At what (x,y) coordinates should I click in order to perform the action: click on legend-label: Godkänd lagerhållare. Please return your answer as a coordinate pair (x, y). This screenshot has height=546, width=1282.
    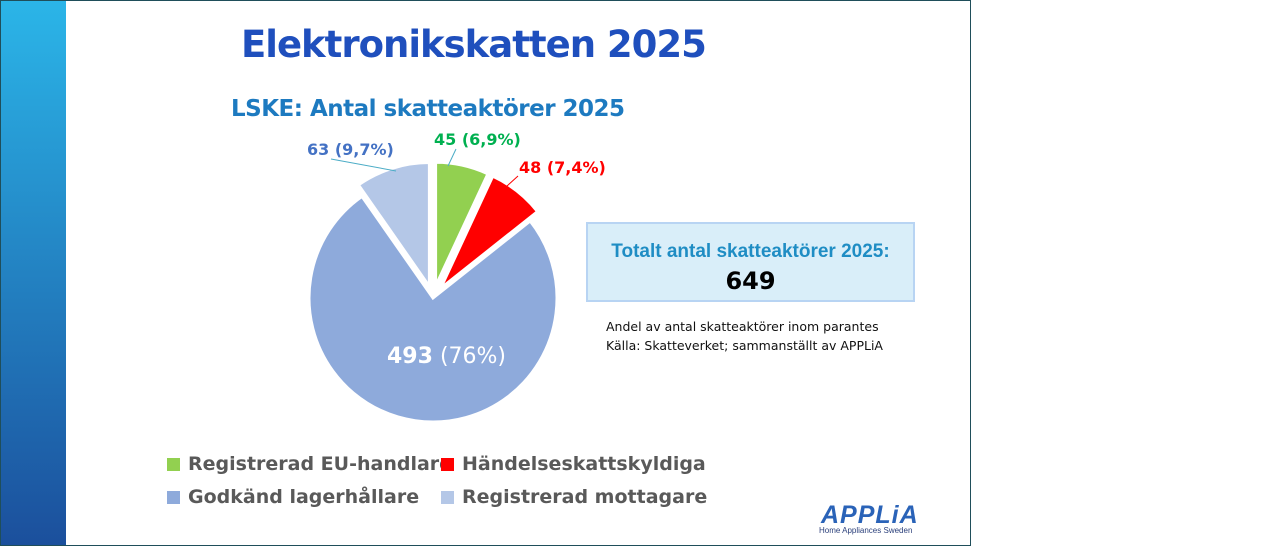
    Looking at the image, I should click on (304, 497).